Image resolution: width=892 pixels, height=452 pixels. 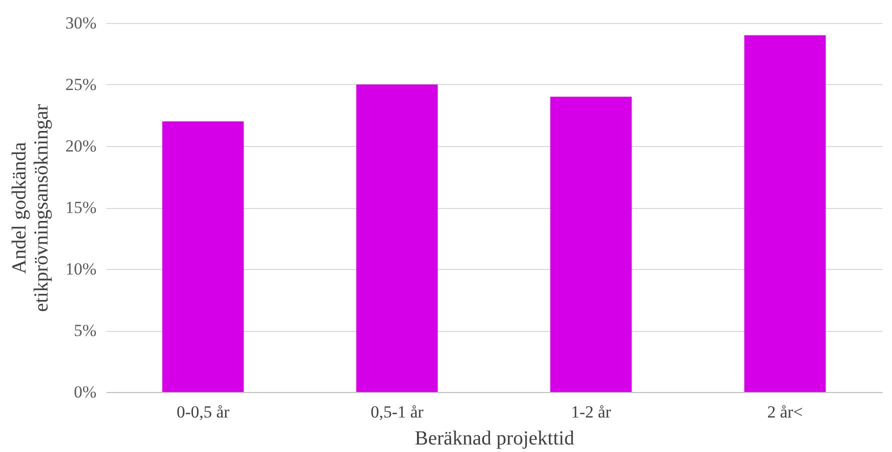 What do you see at coordinates (85, 330) in the screenshot?
I see `y-tick-label: 5%` at bounding box center [85, 330].